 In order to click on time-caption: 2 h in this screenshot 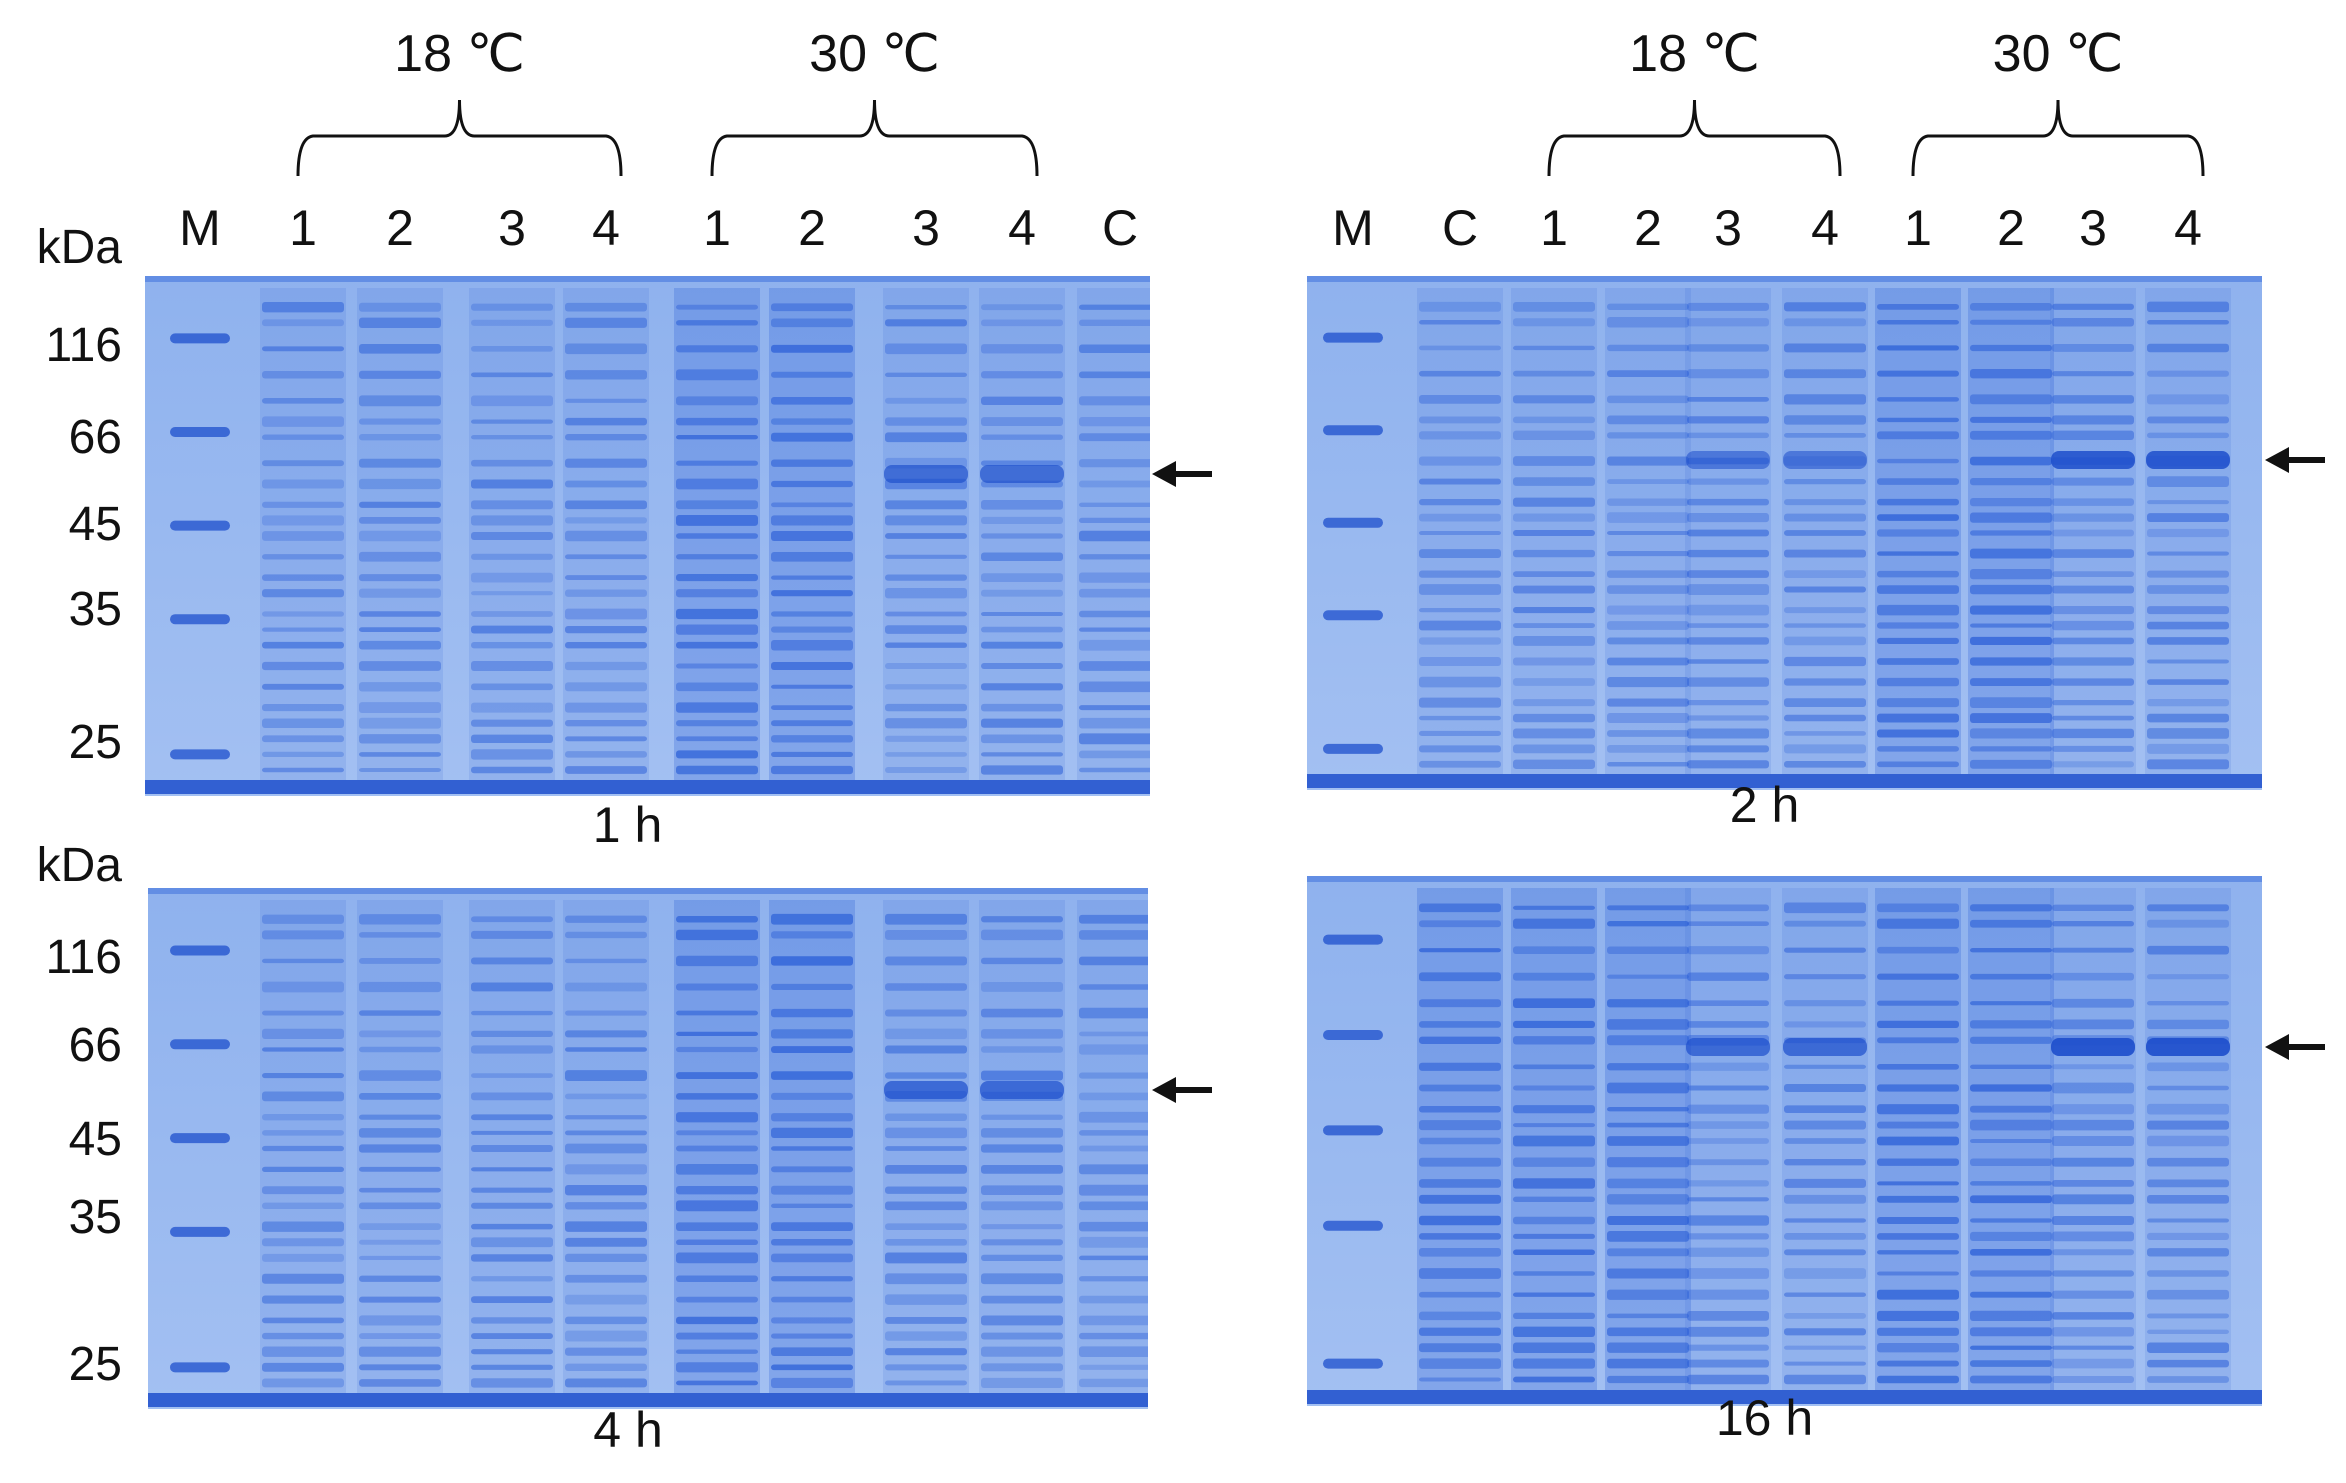, I will do `click(1764, 805)`.